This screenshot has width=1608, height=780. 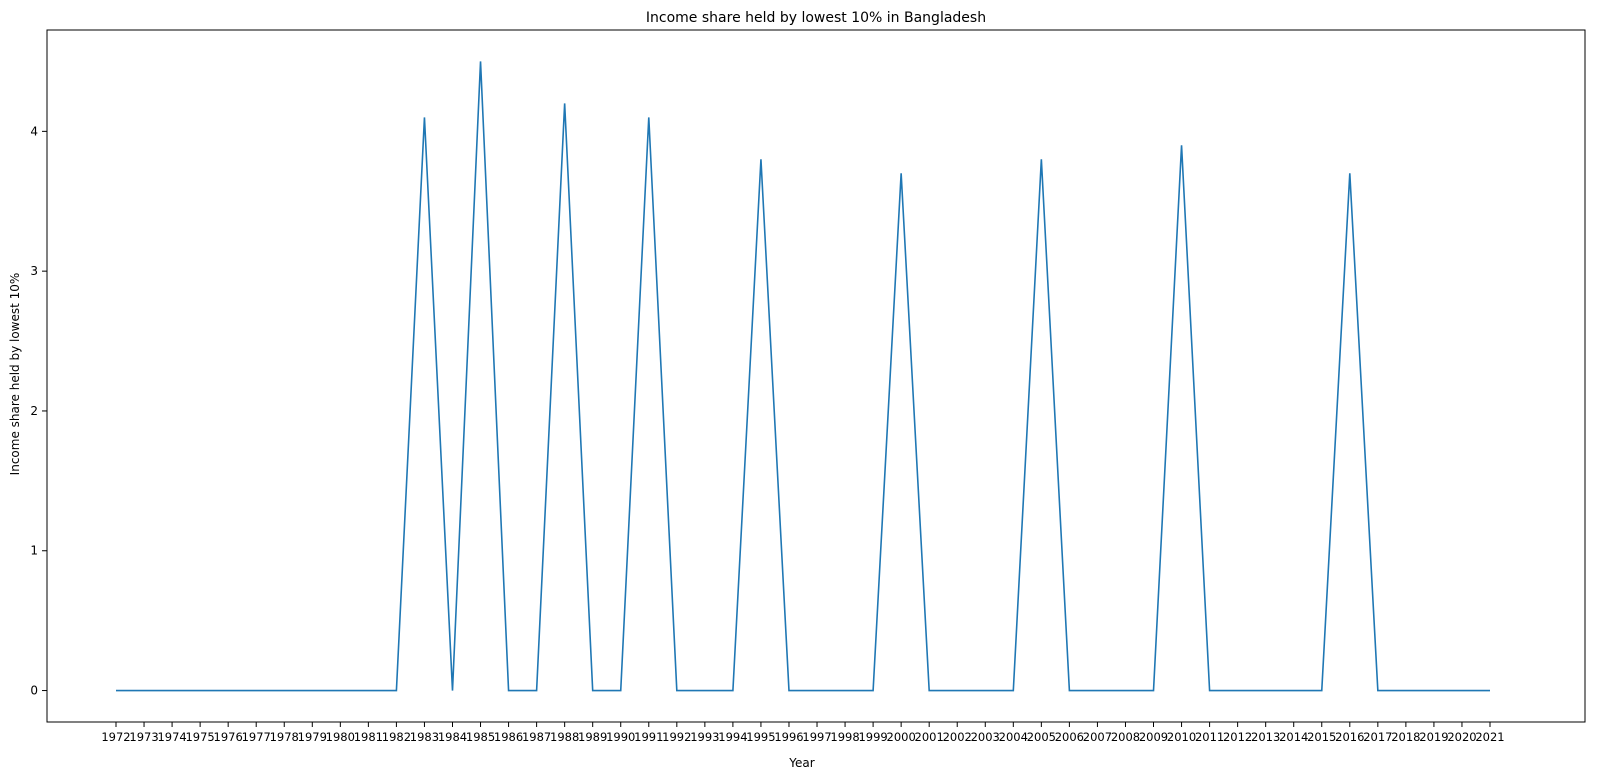 What do you see at coordinates (34, 131) in the screenshot?
I see `y-tick-label: 4` at bounding box center [34, 131].